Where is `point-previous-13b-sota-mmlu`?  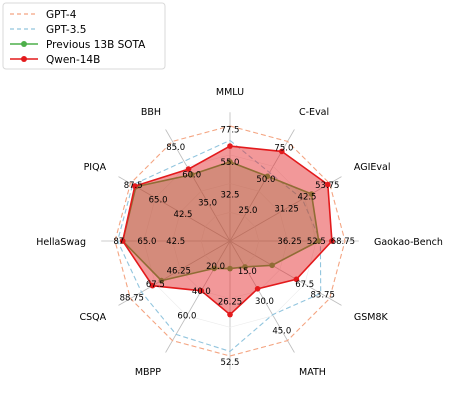
point-previous-13b-sota-mmlu is located at coordinates (230, 162).